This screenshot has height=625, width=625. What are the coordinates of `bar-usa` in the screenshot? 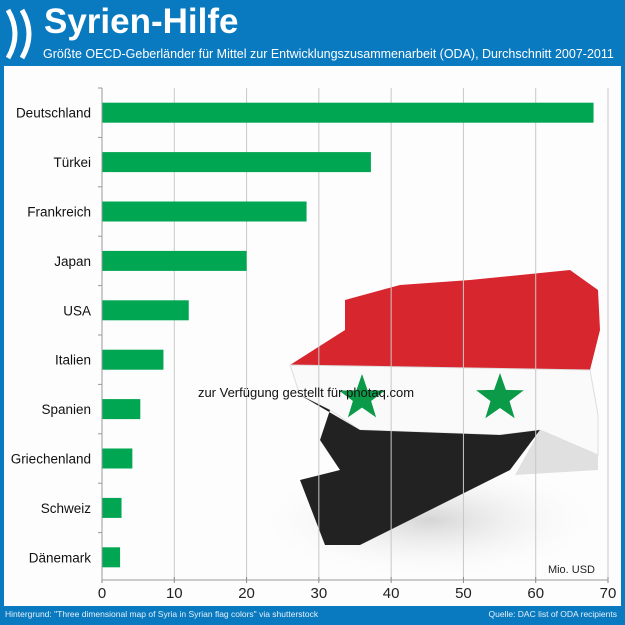 It's located at (145, 310).